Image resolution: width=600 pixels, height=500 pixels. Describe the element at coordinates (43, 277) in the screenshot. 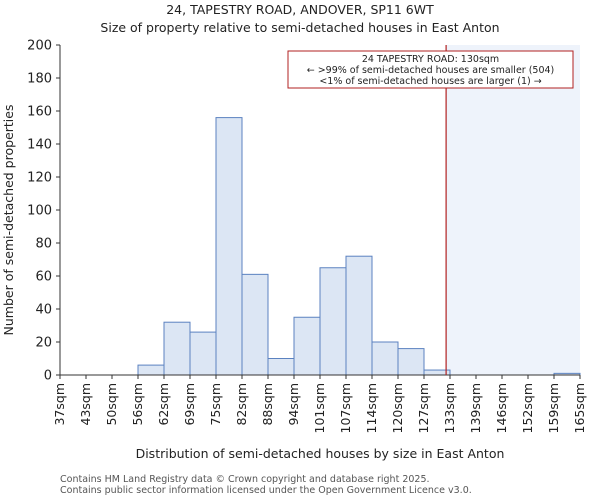

I see `y-tick-label: 60` at that location.